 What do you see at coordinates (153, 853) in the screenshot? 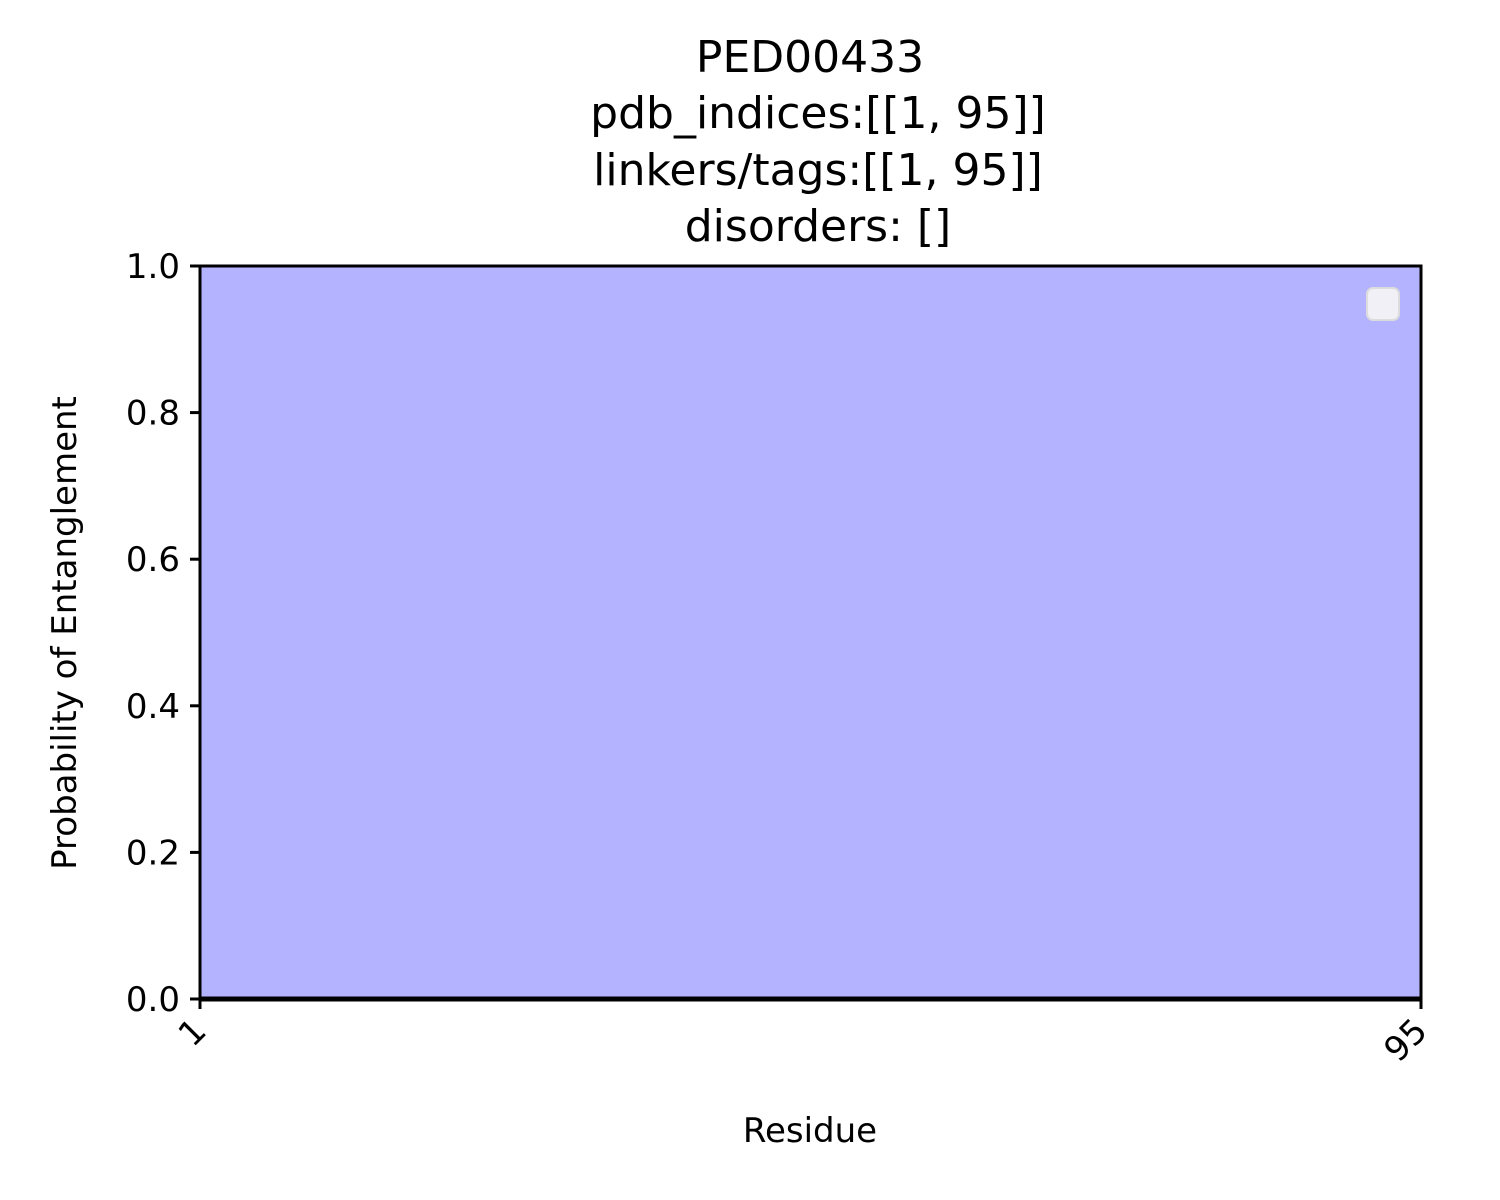
I see `y-tick-label: 0.2` at bounding box center [153, 853].